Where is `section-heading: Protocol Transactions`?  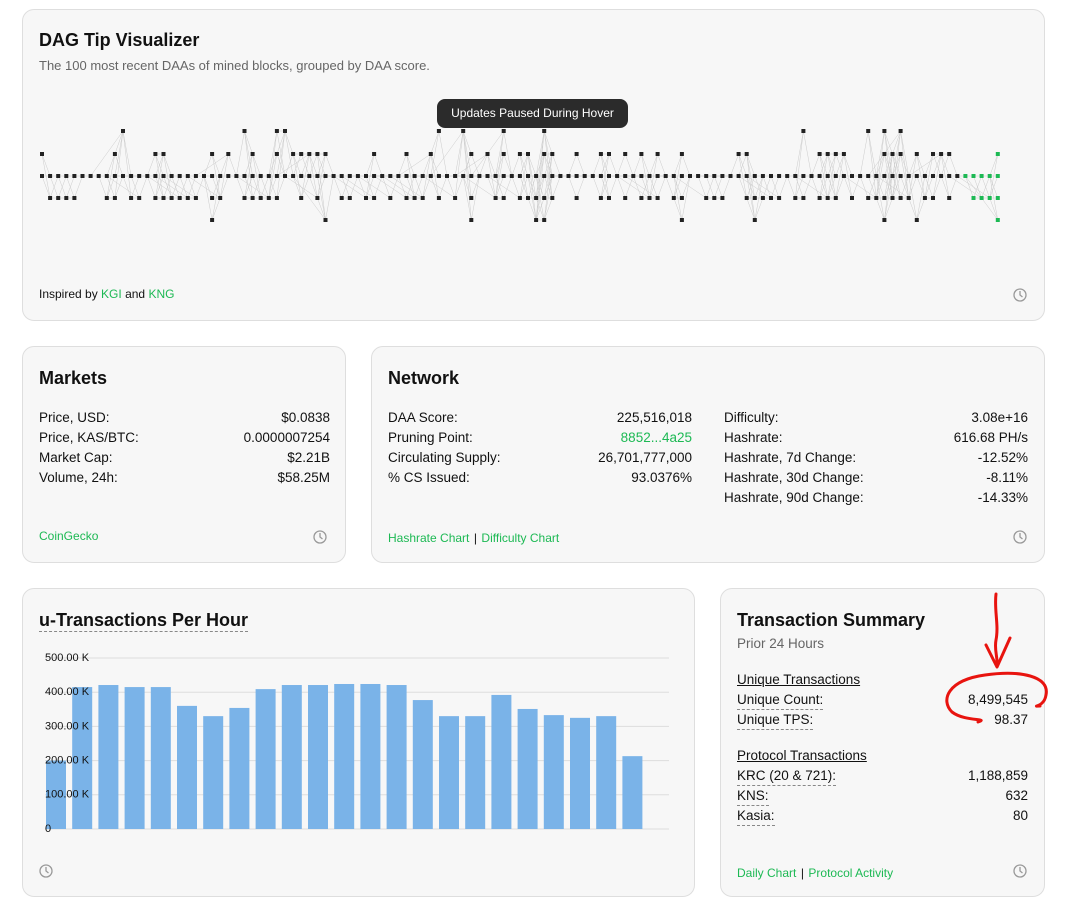 section-heading: Protocol Transactions is located at coordinates (802, 755).